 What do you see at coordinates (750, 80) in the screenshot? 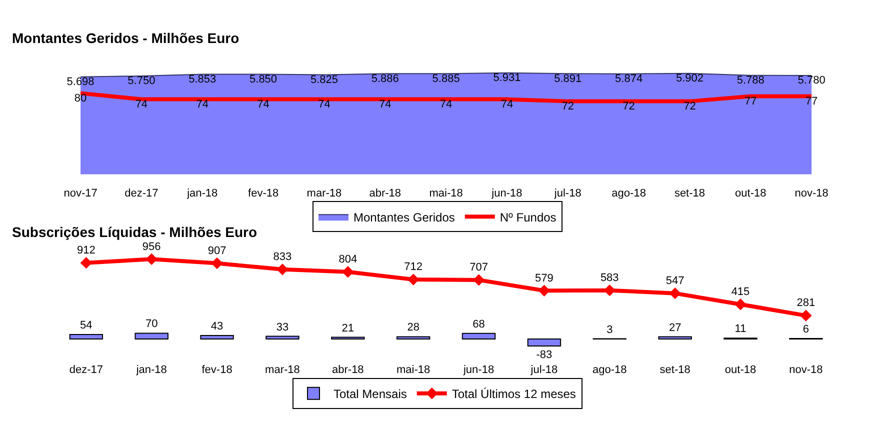
I see `data-label: 5.788` at bounding box center [750, 80].